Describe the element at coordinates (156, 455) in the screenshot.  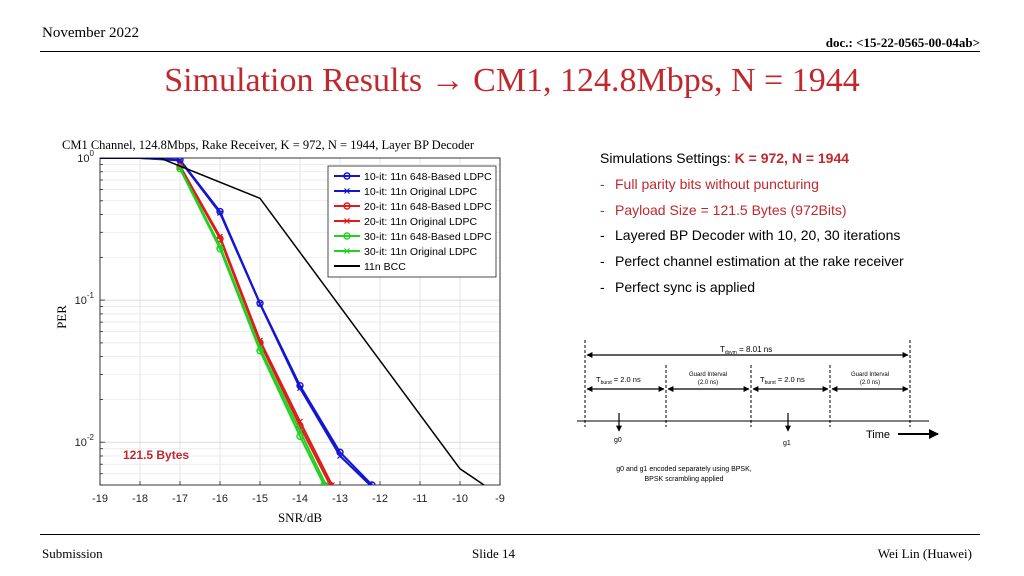
I see `chart-annotation: 121.5 Bytes` at that location.